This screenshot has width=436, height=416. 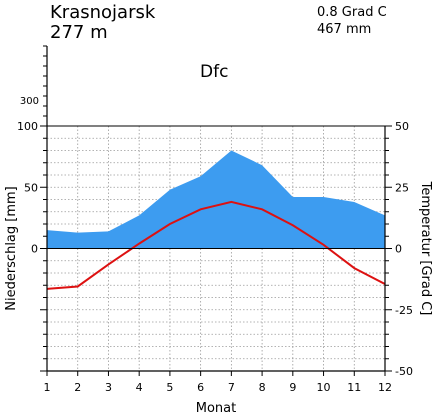 I want to click on right-tick-label: 50, so click(x=402, y=126).